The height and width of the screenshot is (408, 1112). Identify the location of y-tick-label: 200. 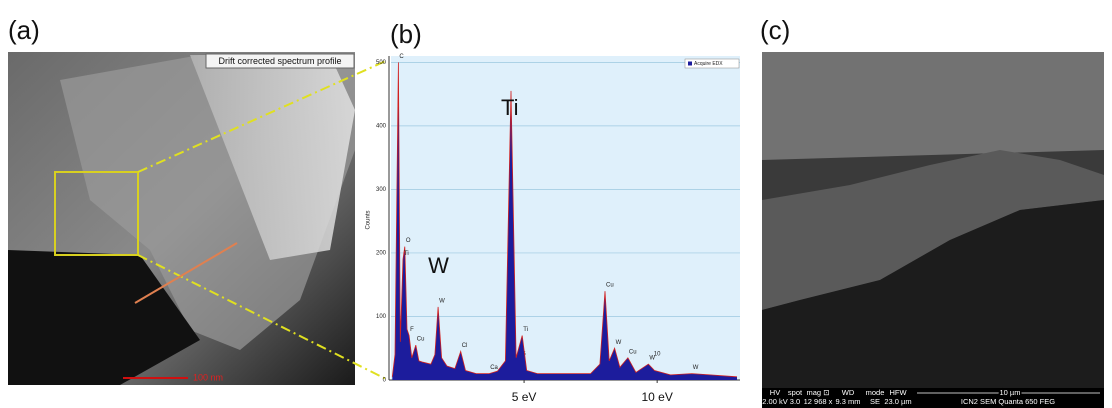
(381, 254).